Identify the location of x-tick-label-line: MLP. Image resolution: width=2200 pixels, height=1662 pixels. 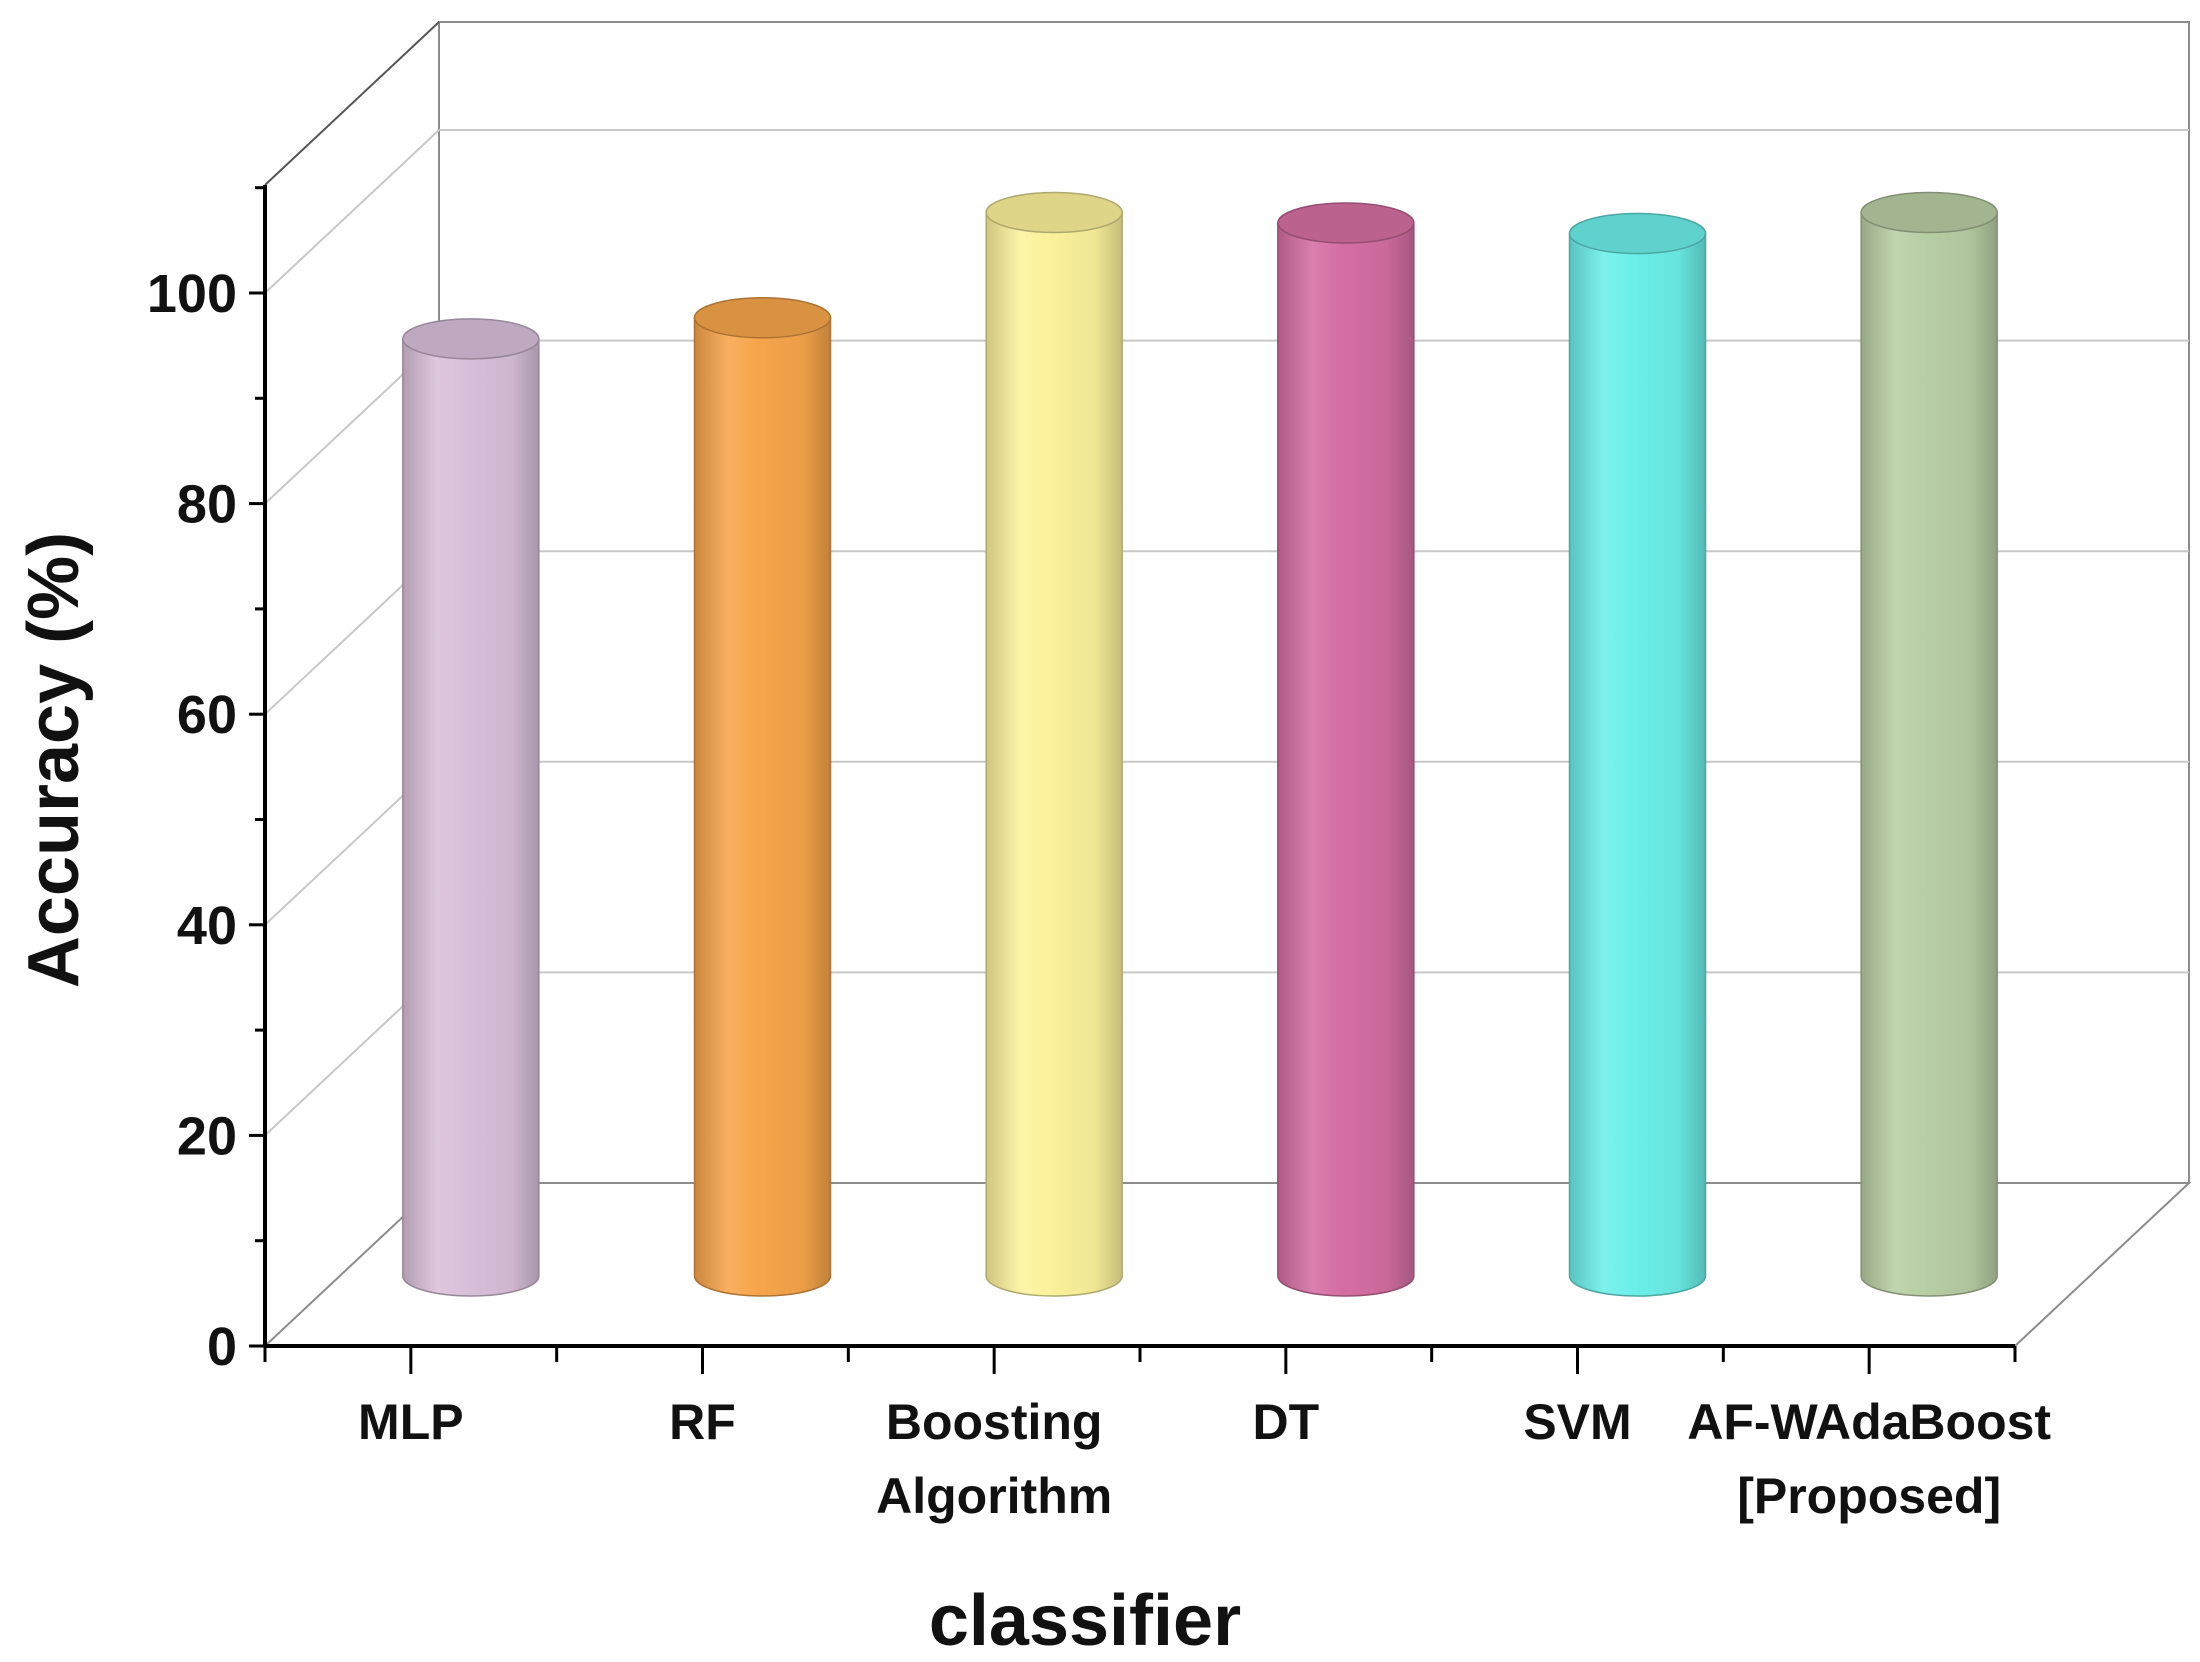
(411, 1422).